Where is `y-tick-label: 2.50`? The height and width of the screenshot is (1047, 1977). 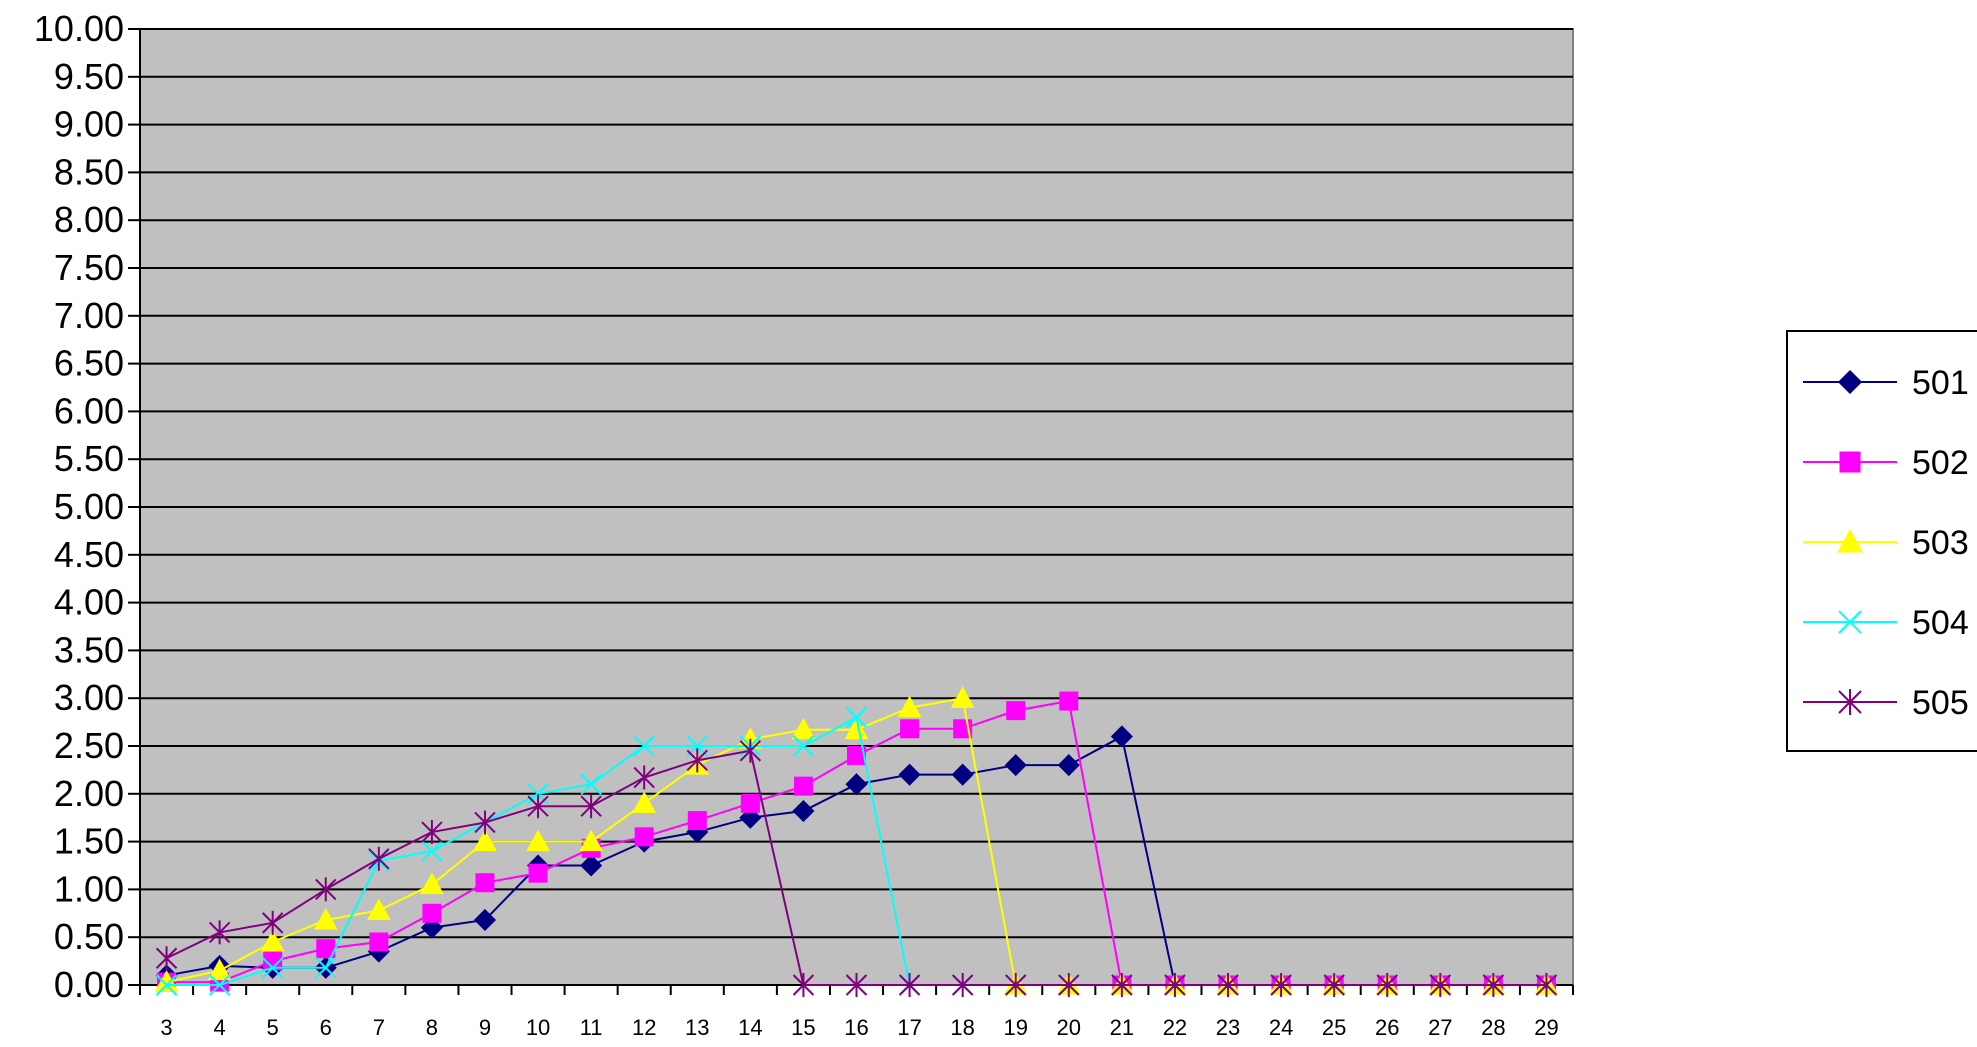
y-tick-label: 2.50 is located at coordinates (89, 745).